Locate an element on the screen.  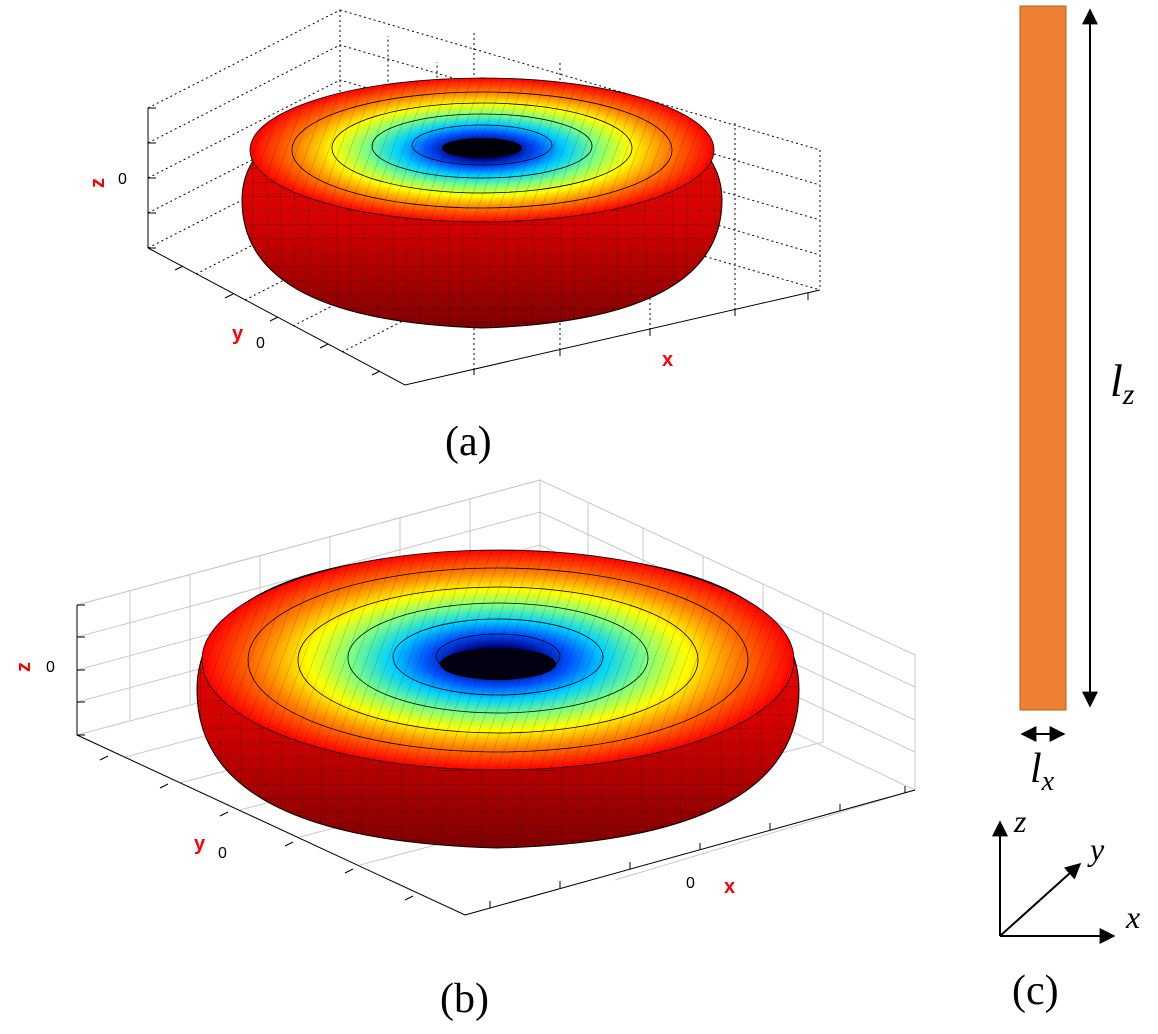
panel-b-caption: (b) is located at coordinates (464, 999).